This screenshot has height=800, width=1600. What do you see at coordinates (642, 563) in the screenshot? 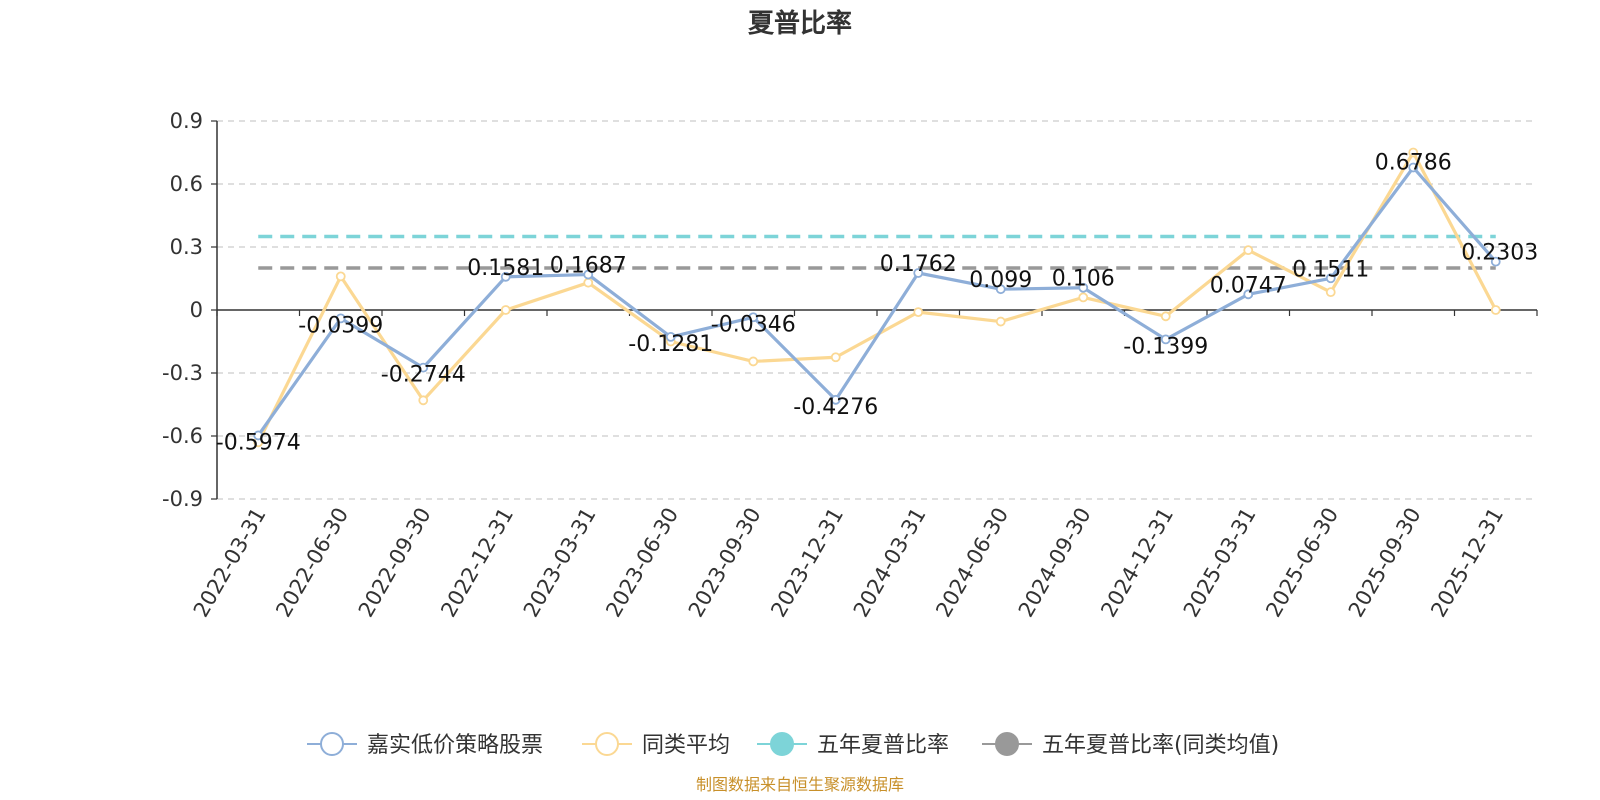
I see `x-tick-label: 2023-06-30` at bounding box center [642, 563].